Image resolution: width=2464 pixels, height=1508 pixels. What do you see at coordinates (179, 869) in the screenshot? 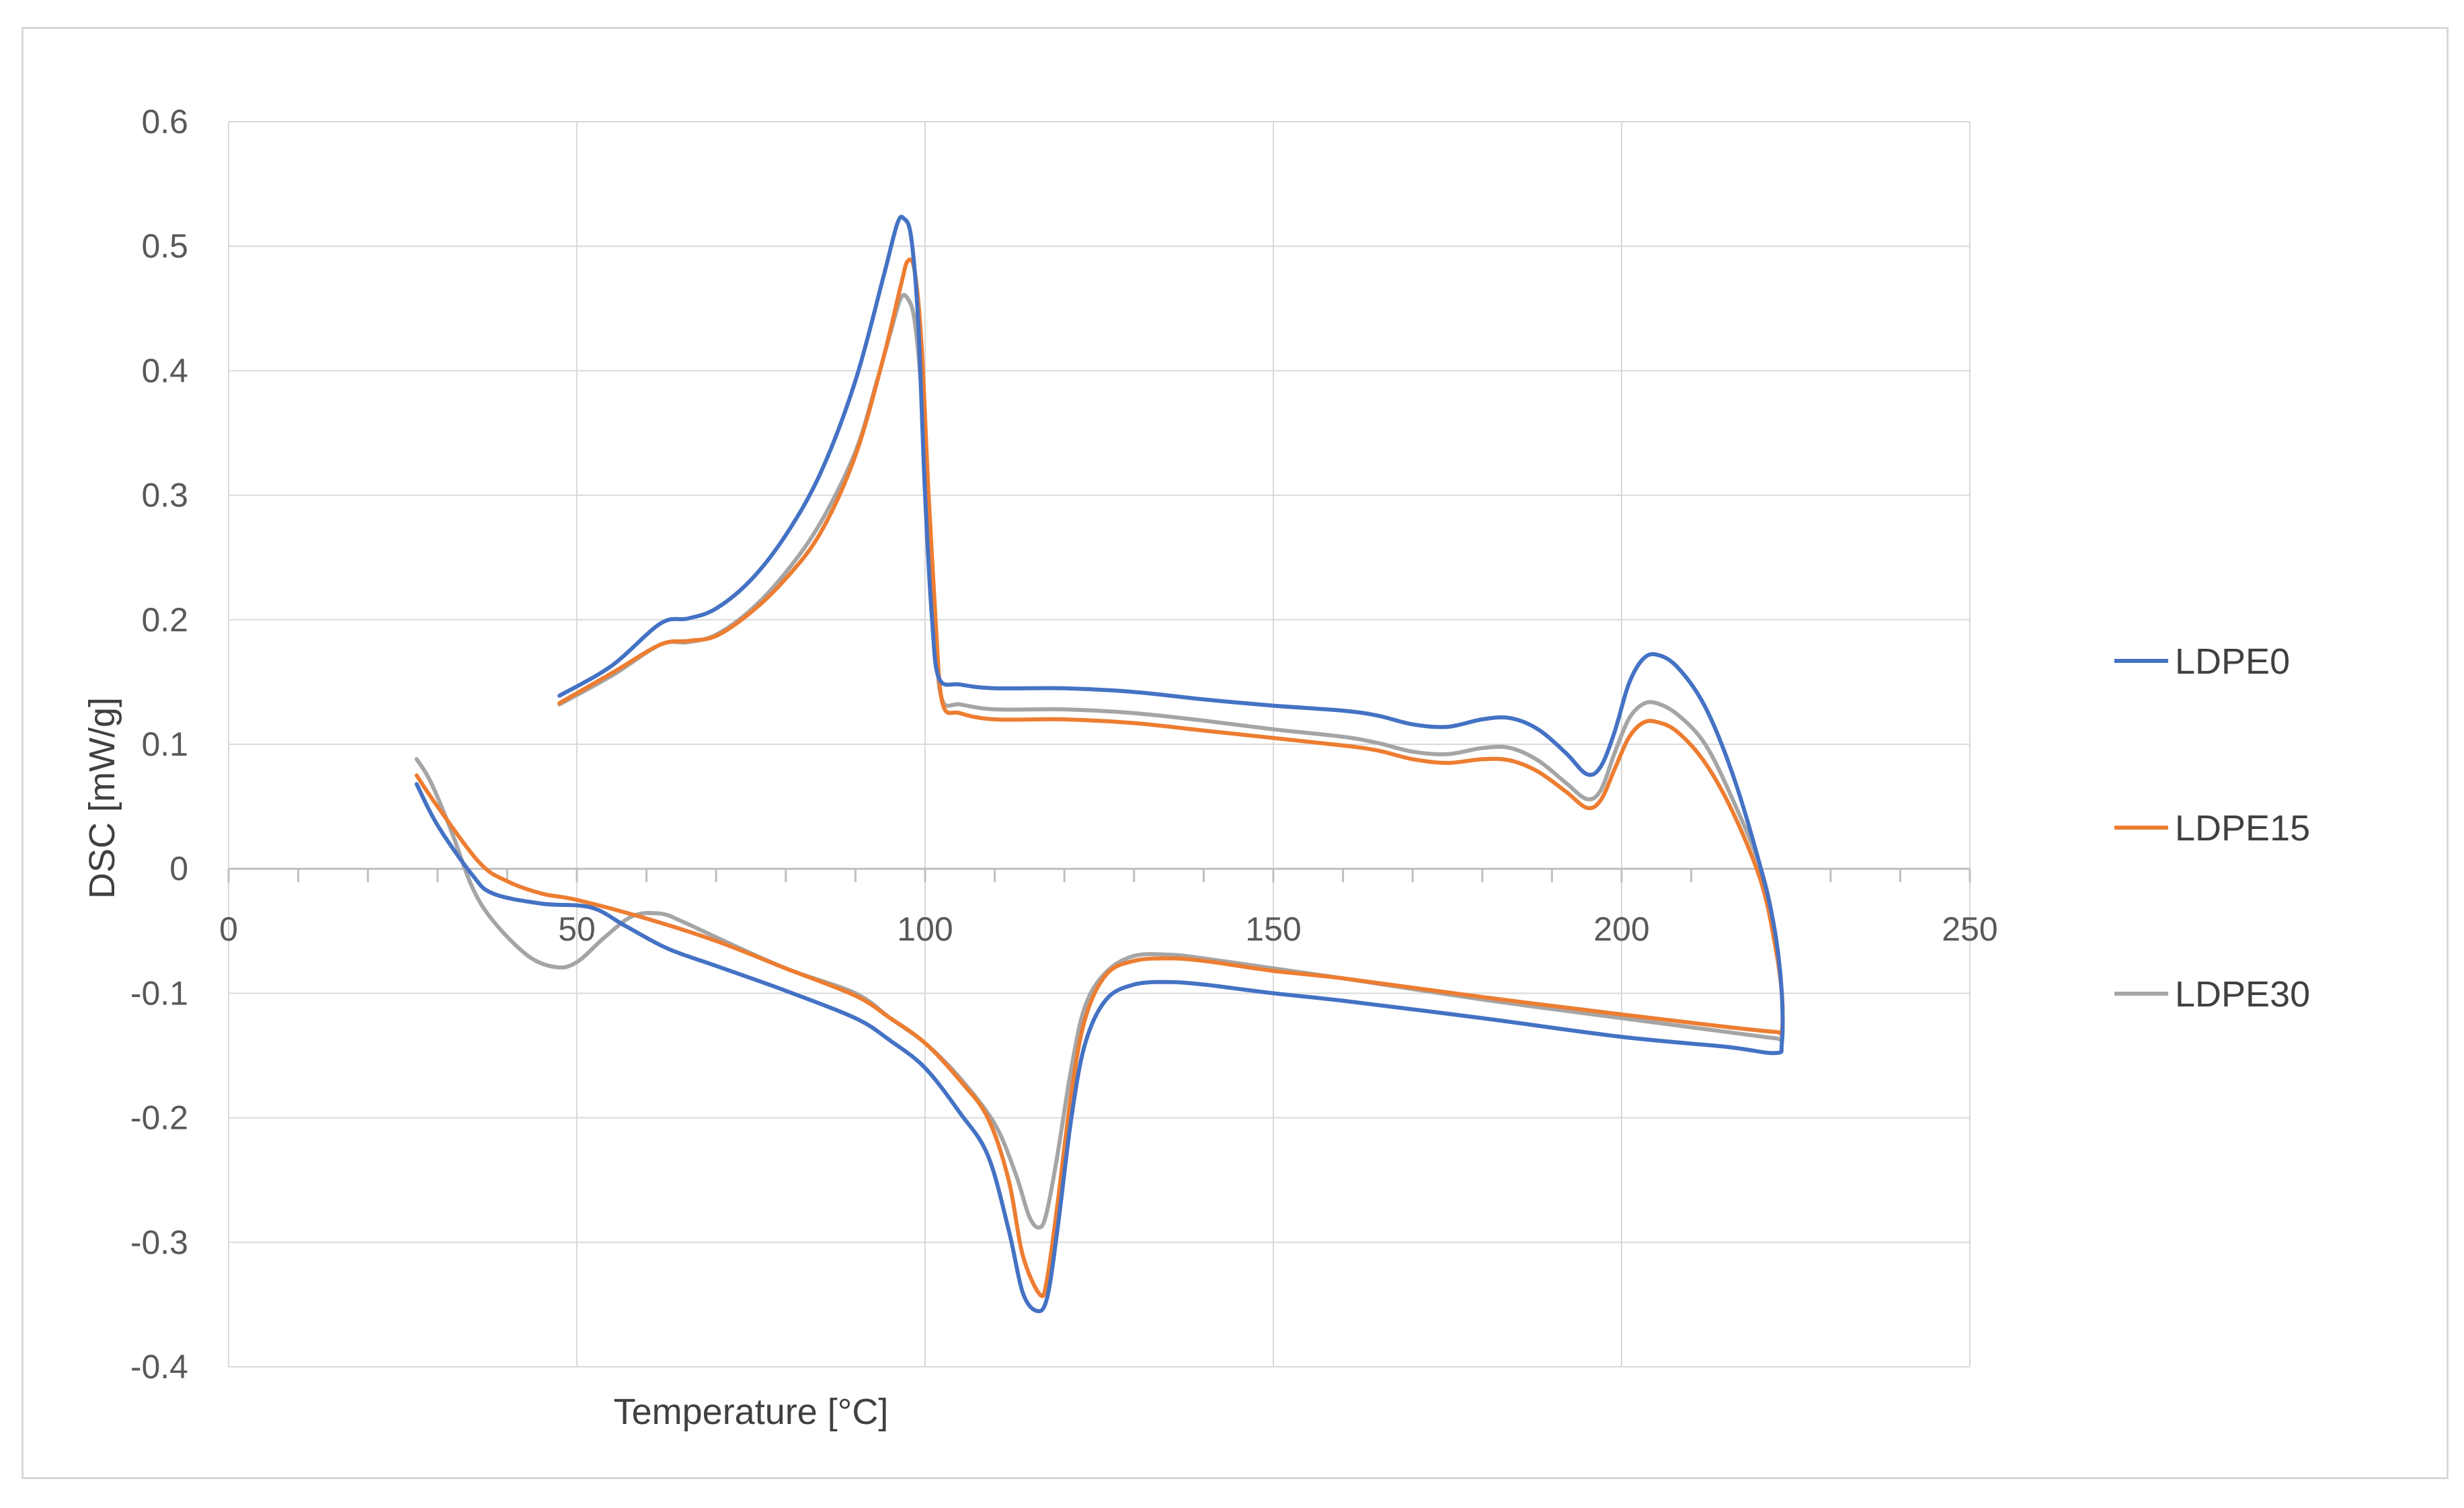
I see `y-tick-label: 0` at bounding box center [179, 869].